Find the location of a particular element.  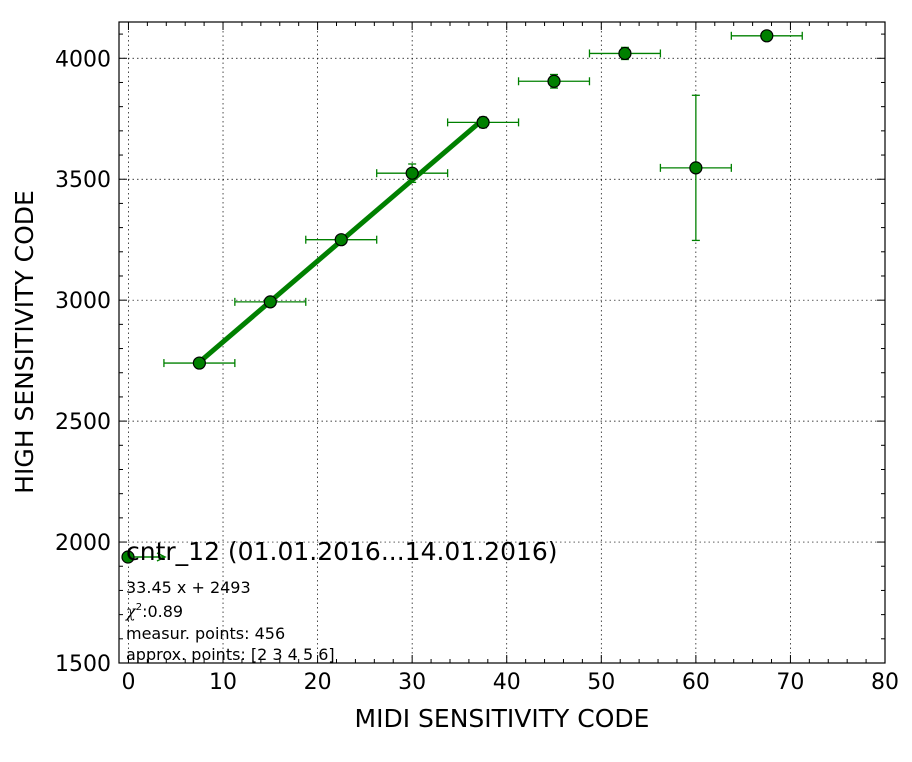

legend-arrow is located at coordinates (161, 557).